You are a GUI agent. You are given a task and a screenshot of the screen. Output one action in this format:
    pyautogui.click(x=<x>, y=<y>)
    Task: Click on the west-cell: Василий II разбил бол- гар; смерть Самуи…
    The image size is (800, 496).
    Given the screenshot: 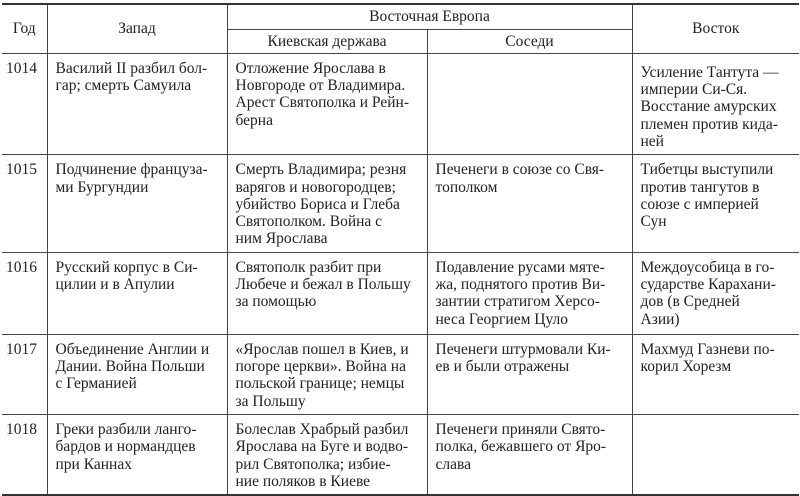 What is the action you would take?
    pyautogui.click(x=137, y=104)
    